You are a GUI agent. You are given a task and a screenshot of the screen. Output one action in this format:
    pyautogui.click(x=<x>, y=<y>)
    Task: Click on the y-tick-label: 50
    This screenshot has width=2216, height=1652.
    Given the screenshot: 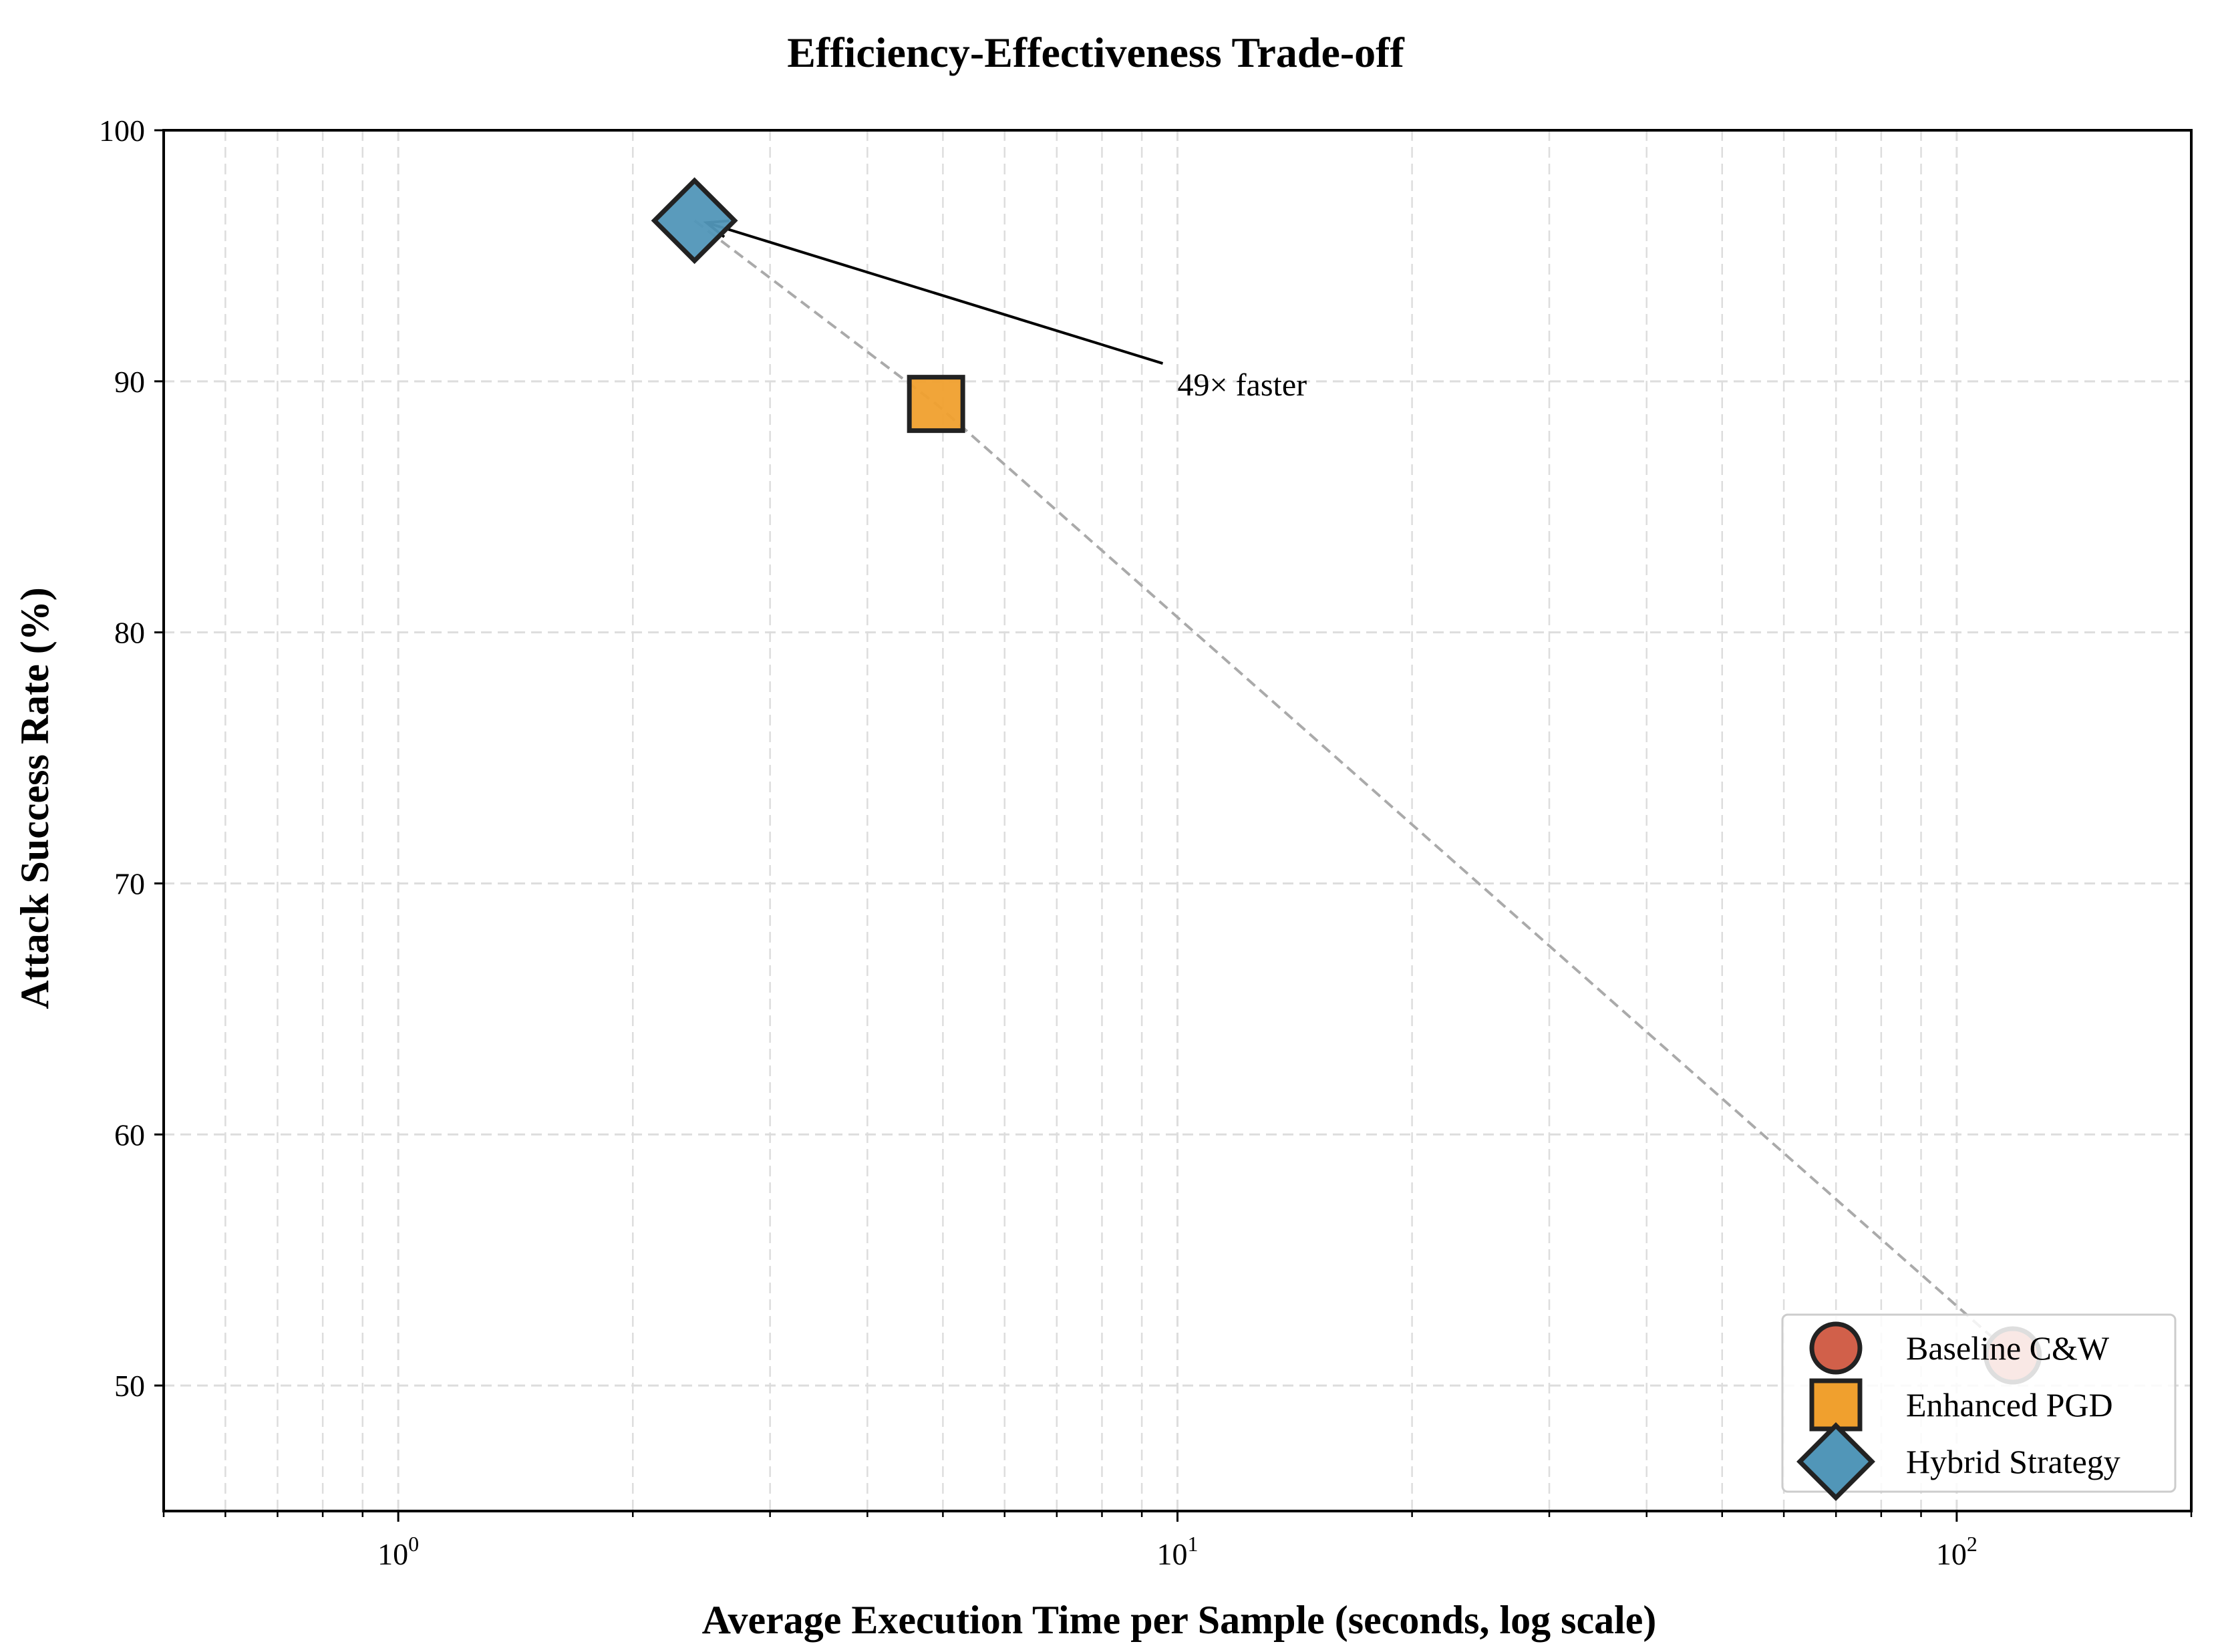 What is the action you would take?
    pyautogui.click(x=129, y=1386)
    